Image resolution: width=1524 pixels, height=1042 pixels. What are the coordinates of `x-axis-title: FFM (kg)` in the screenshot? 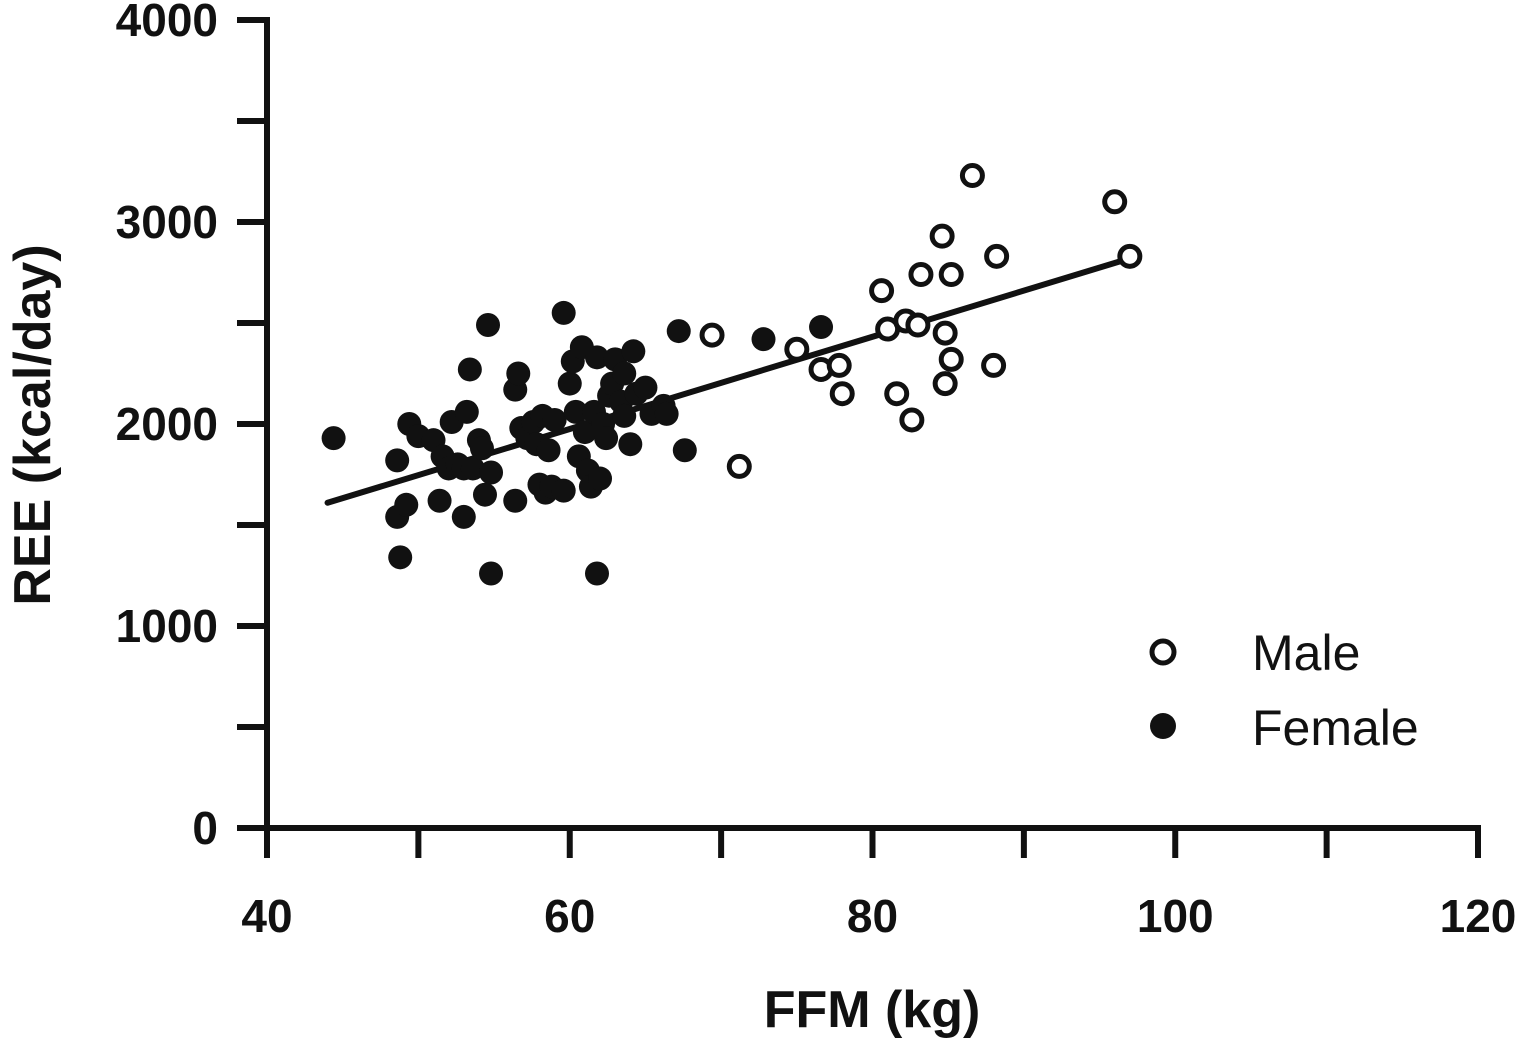 It's located at (872, 1010).